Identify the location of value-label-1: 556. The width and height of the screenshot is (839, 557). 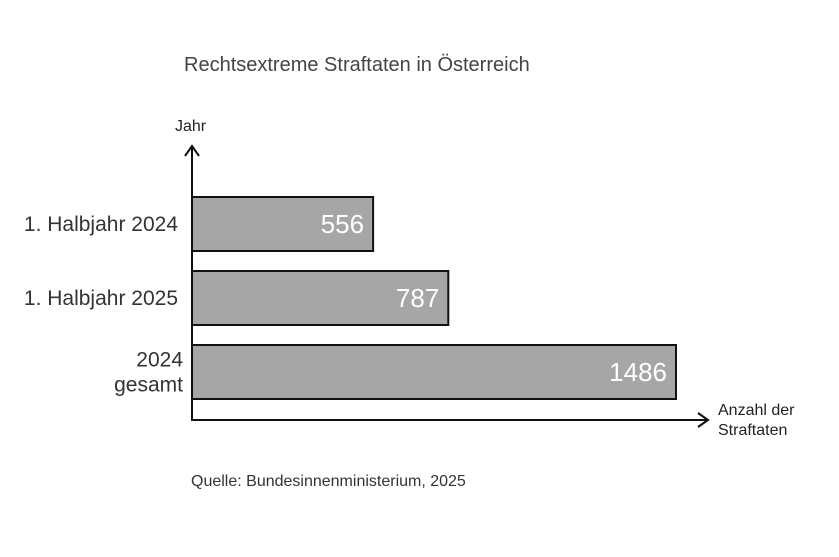
(342, 224).